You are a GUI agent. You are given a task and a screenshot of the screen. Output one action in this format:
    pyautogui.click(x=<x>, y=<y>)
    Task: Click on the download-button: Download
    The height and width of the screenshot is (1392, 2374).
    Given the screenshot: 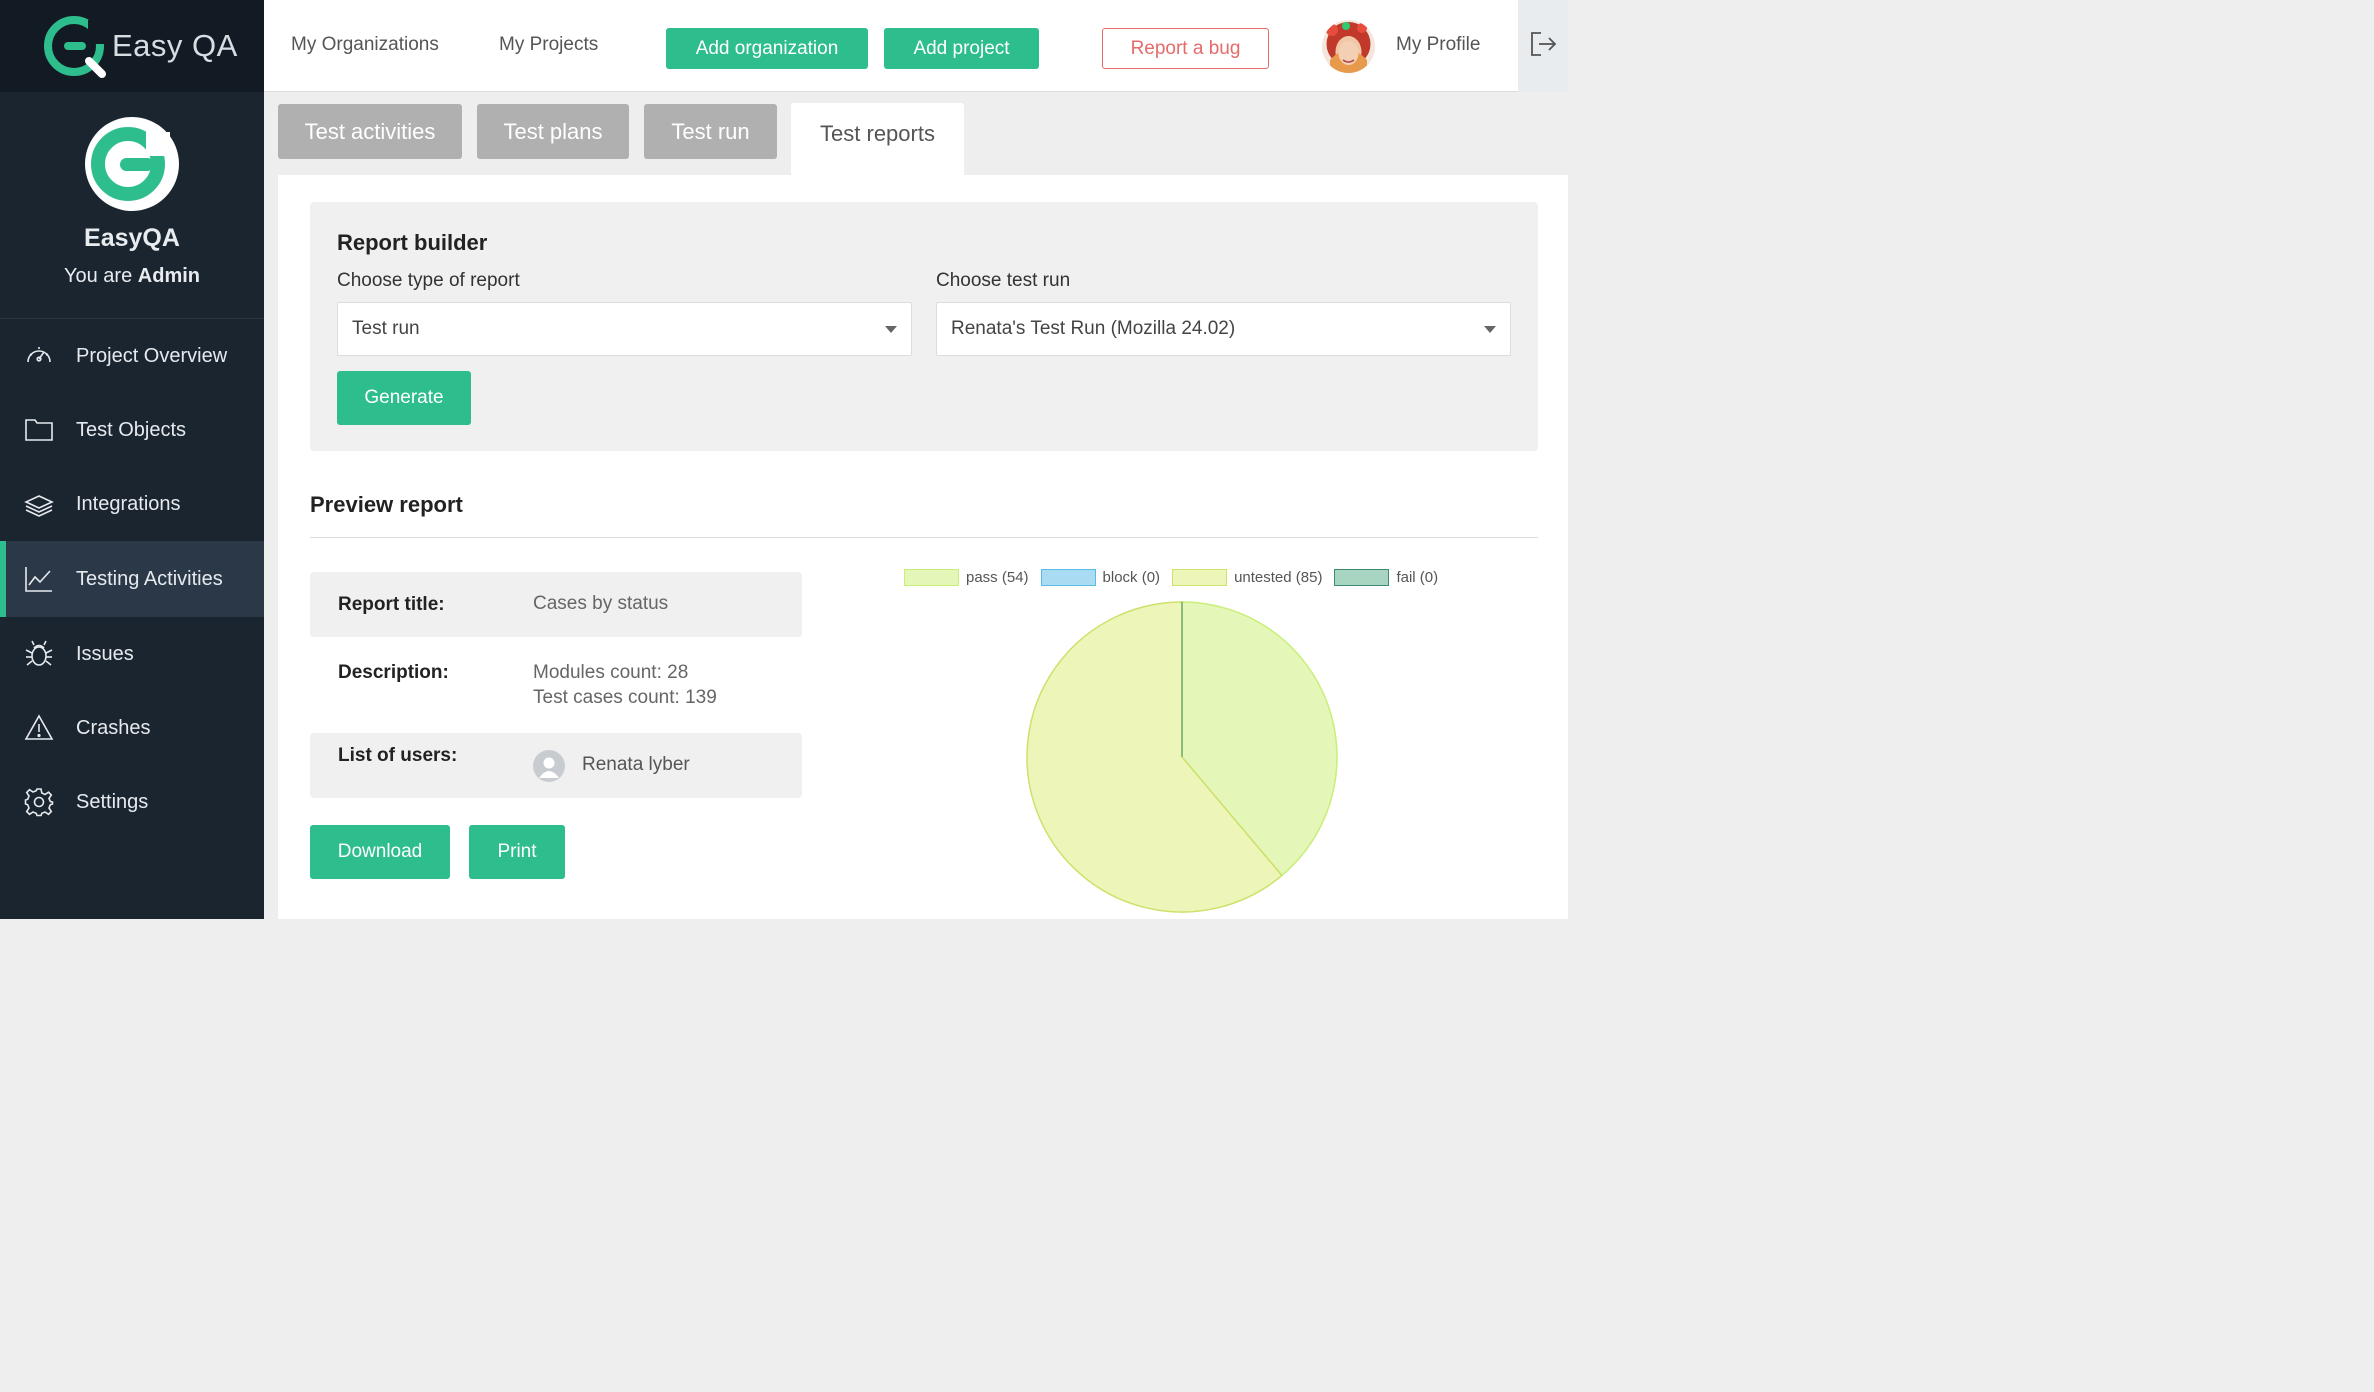 What is the action you would take?
    pyautogui.click(x=380, y=852)
    